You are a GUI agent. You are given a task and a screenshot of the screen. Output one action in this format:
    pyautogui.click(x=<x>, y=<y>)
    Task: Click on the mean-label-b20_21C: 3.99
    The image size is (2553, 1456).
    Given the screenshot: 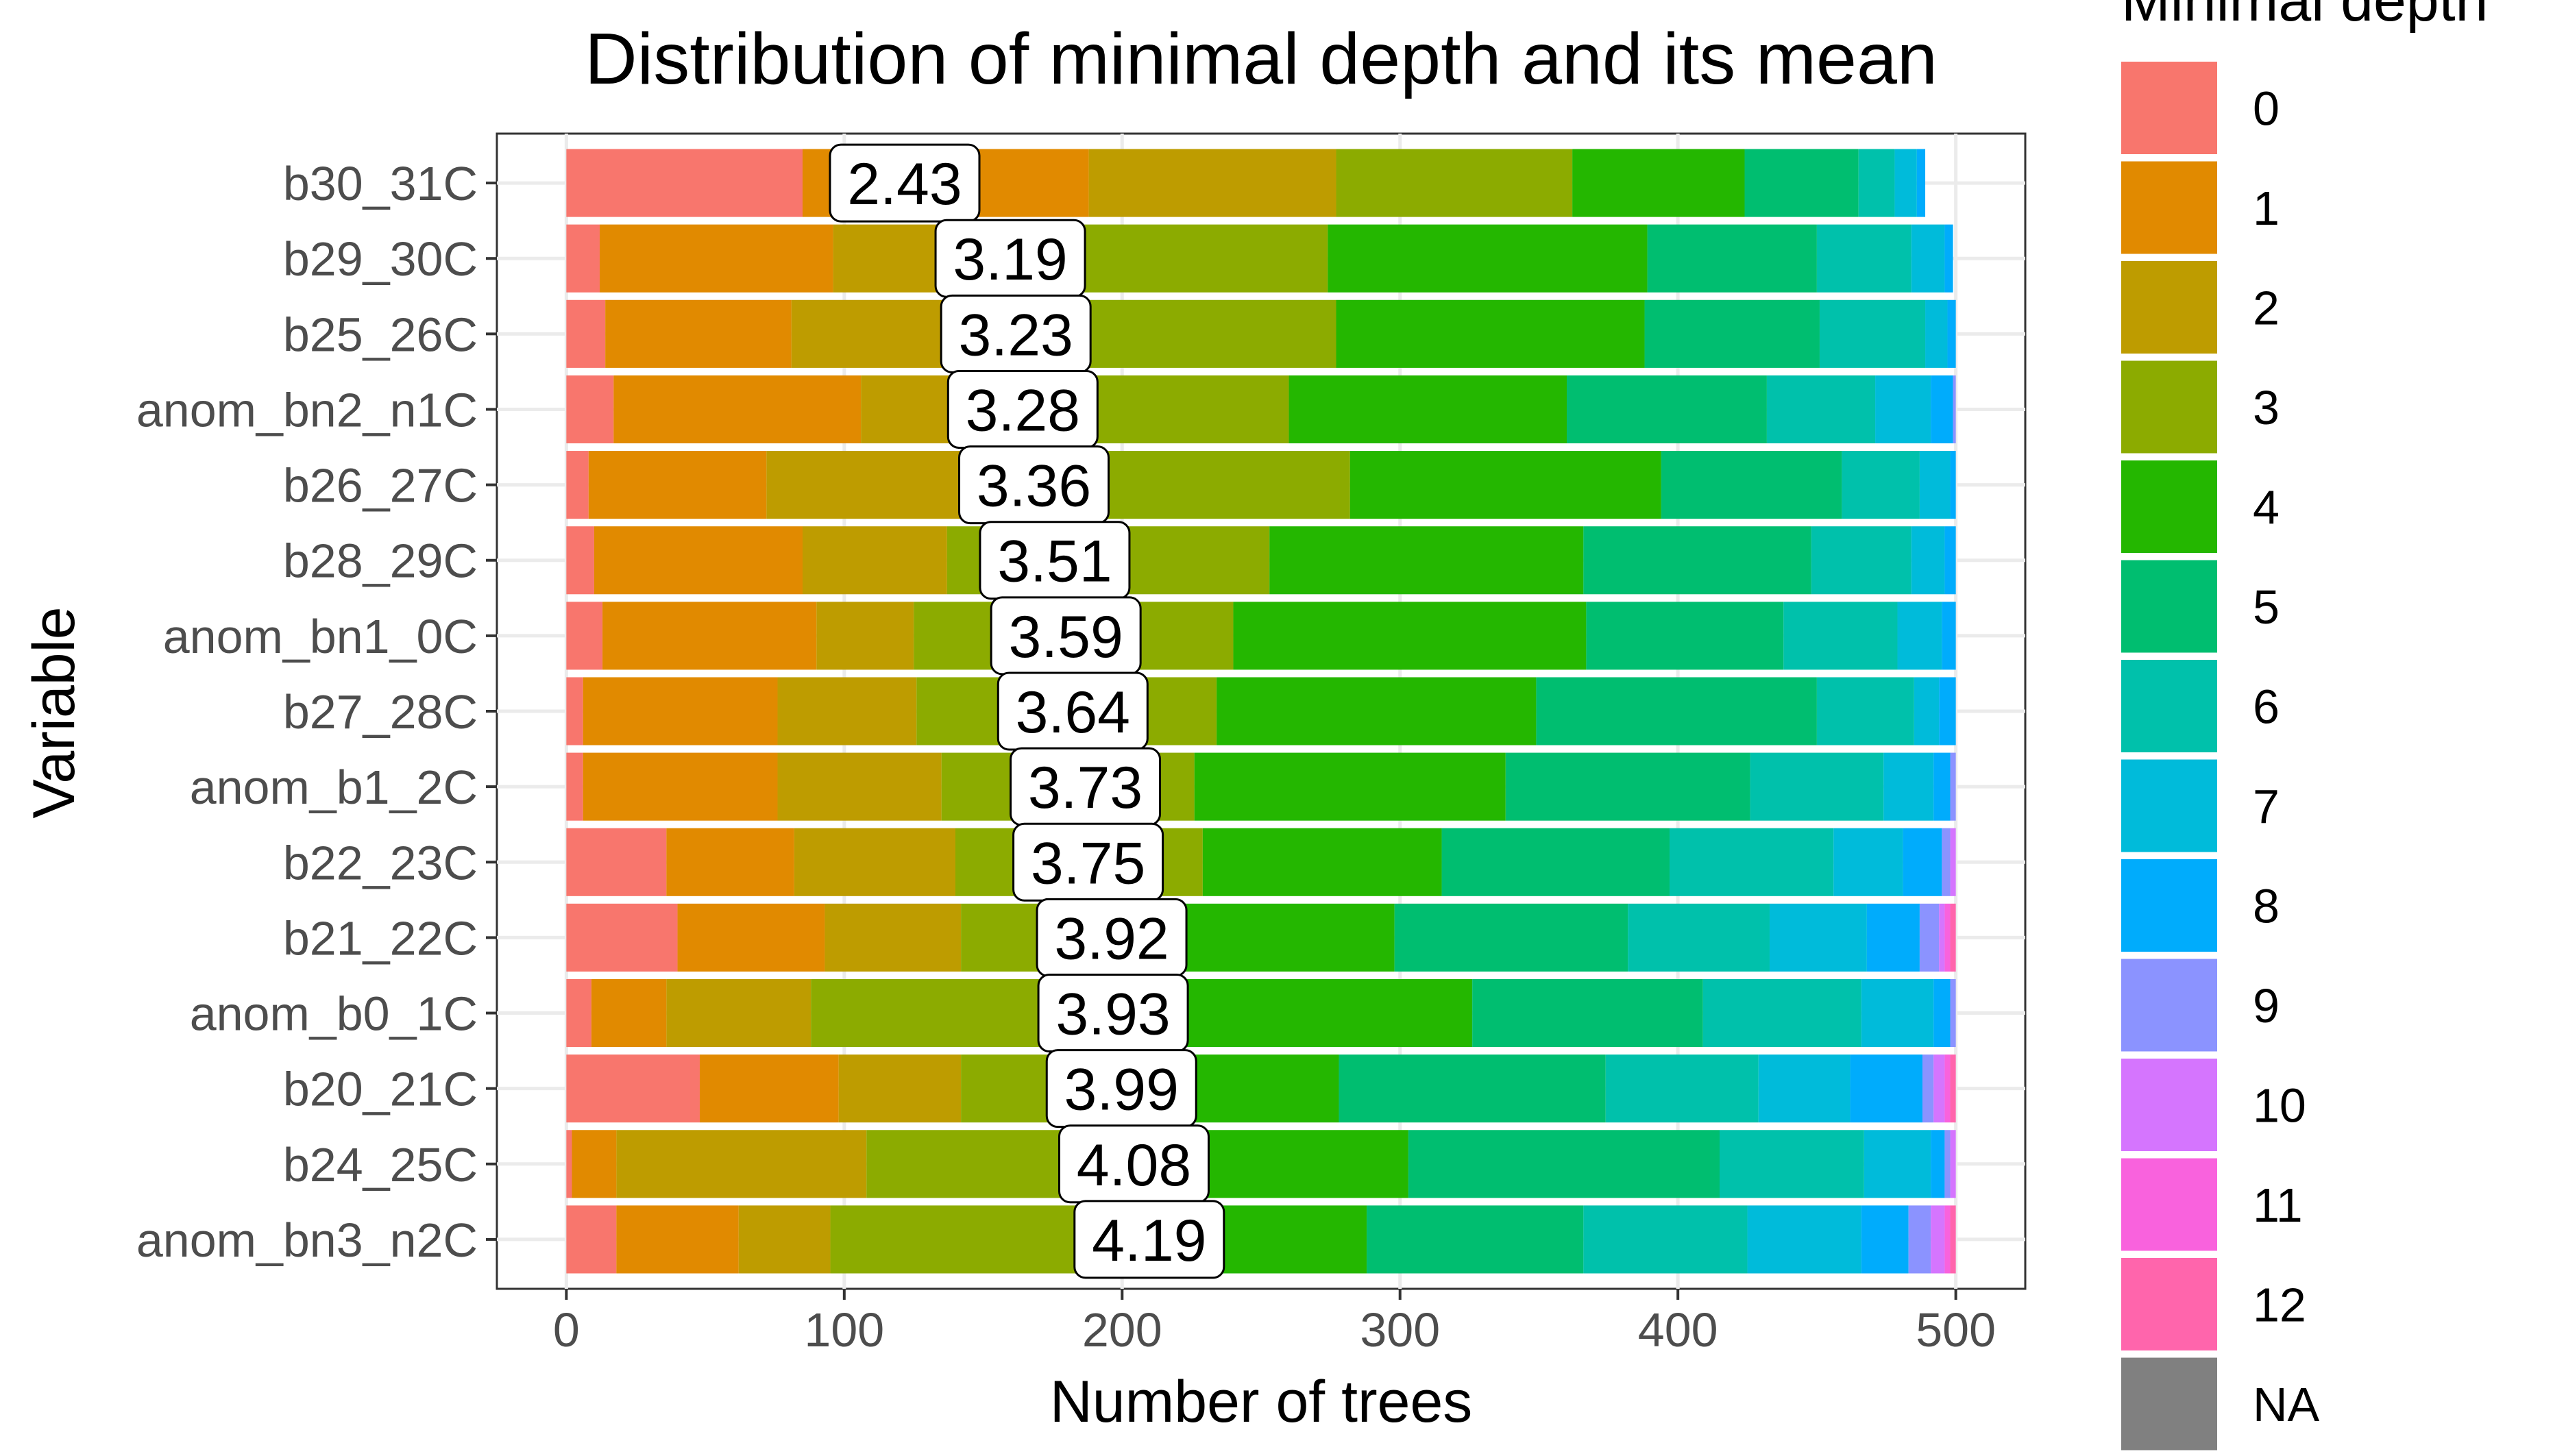 What is the action you would take?
    pyautogui.click(x=1121, y=1088)
    